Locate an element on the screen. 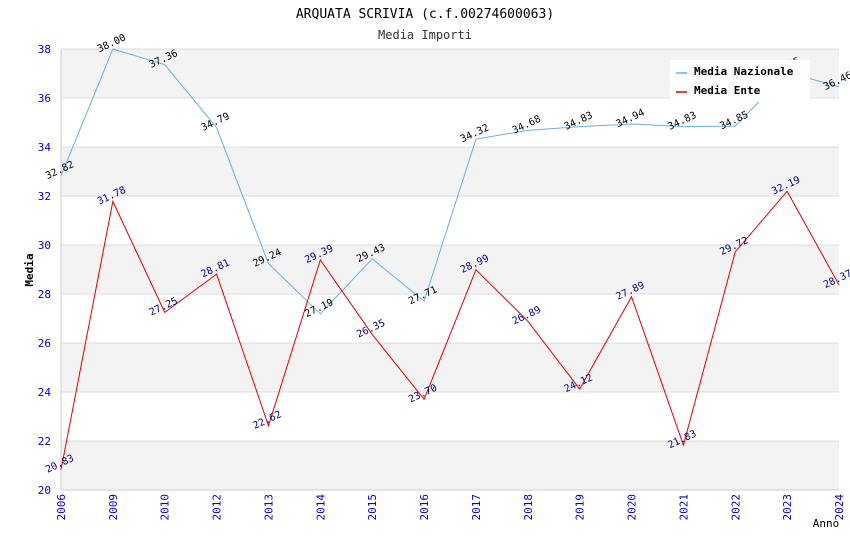  x-tick-label: 2015 is located at coordinates (372, 507).